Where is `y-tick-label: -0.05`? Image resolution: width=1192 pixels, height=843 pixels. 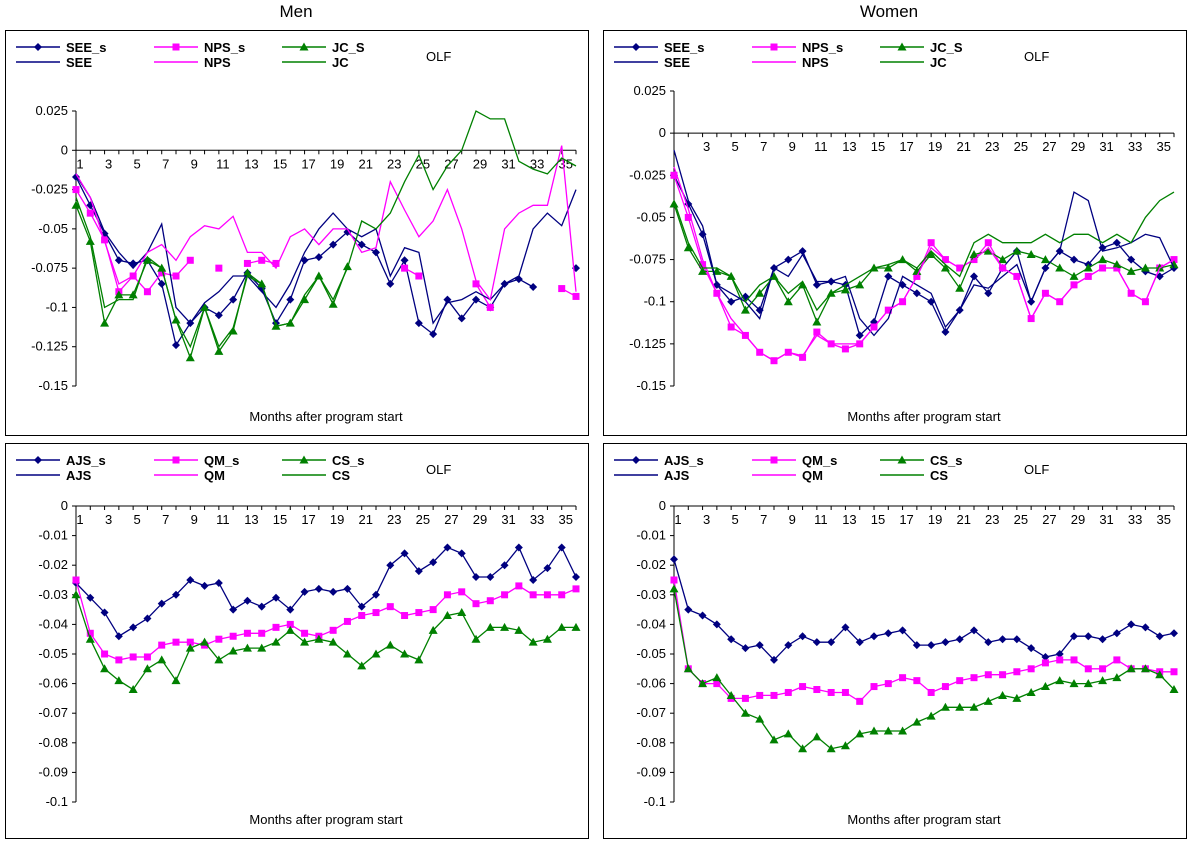
y-tick-label: -0.05 is located at coordinates (651, 653).